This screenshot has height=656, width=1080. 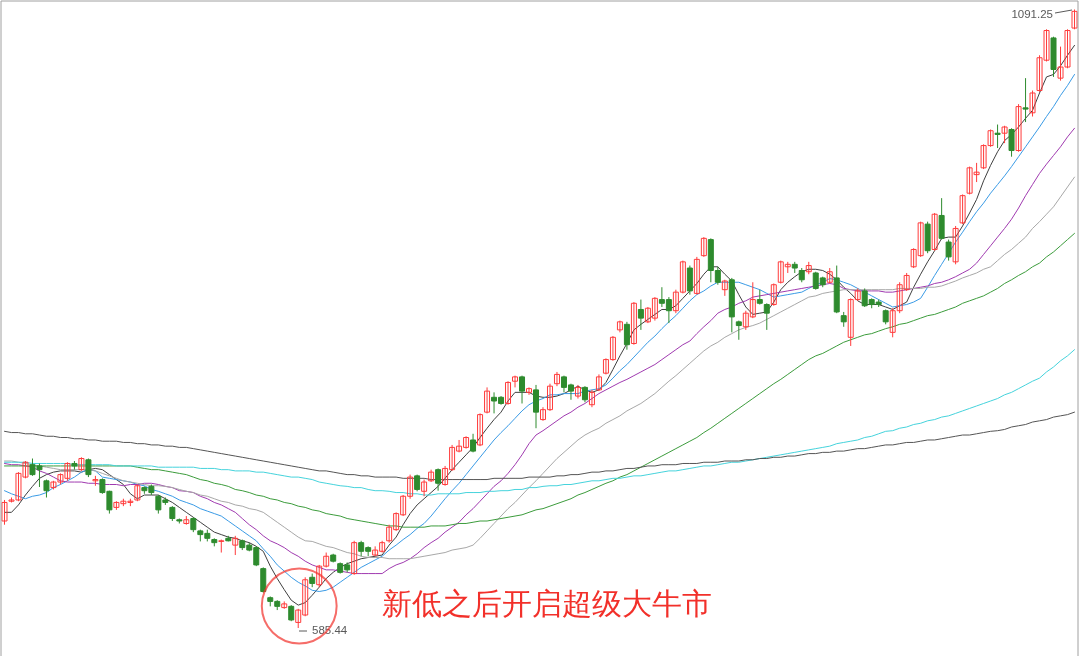 I want to click on annotation: 新低之后开启超级大牛市, so click(x=547, y=603).